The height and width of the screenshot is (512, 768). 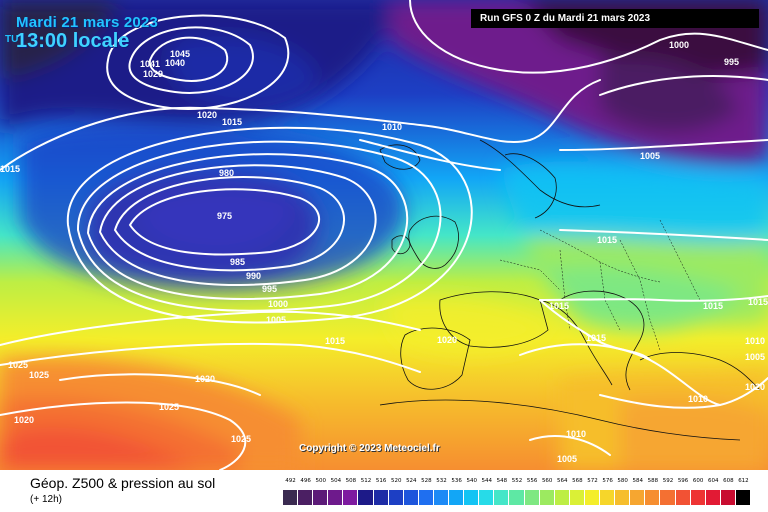 I want to click on legend-value-label: 516, so click(x=381, y=481).